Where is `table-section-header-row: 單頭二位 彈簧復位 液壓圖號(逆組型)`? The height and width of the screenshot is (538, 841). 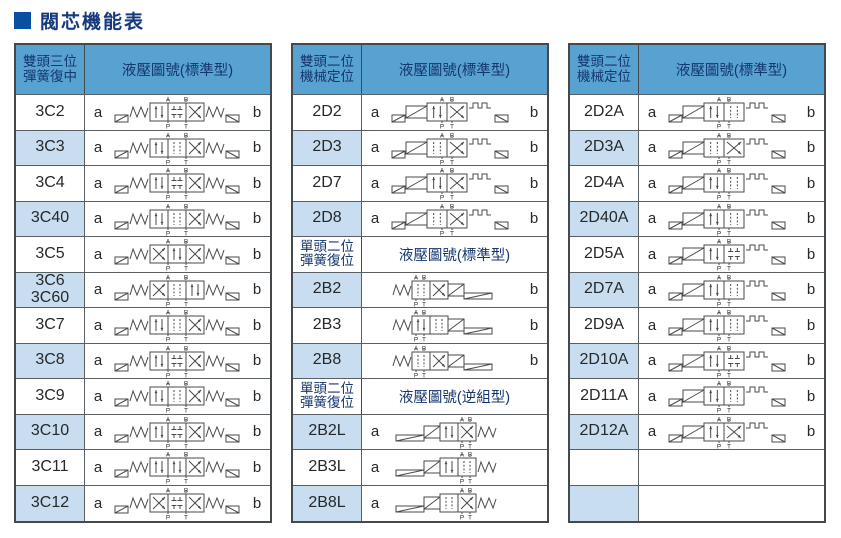
table-section-header-row: 單頭二位 彈簧復位 液壓圖號(逆組型) is located at coordinates (420, 397).